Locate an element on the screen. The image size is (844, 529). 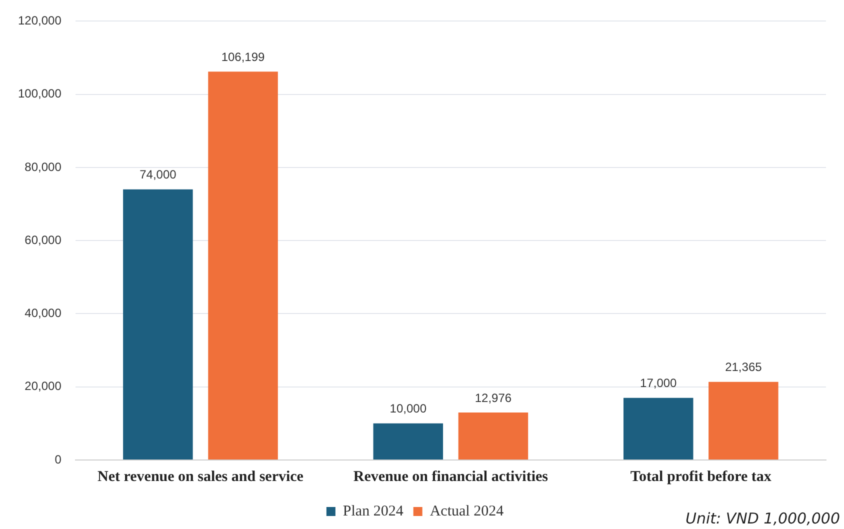
data-label: 17,000 is located at coordinates (659, 383).